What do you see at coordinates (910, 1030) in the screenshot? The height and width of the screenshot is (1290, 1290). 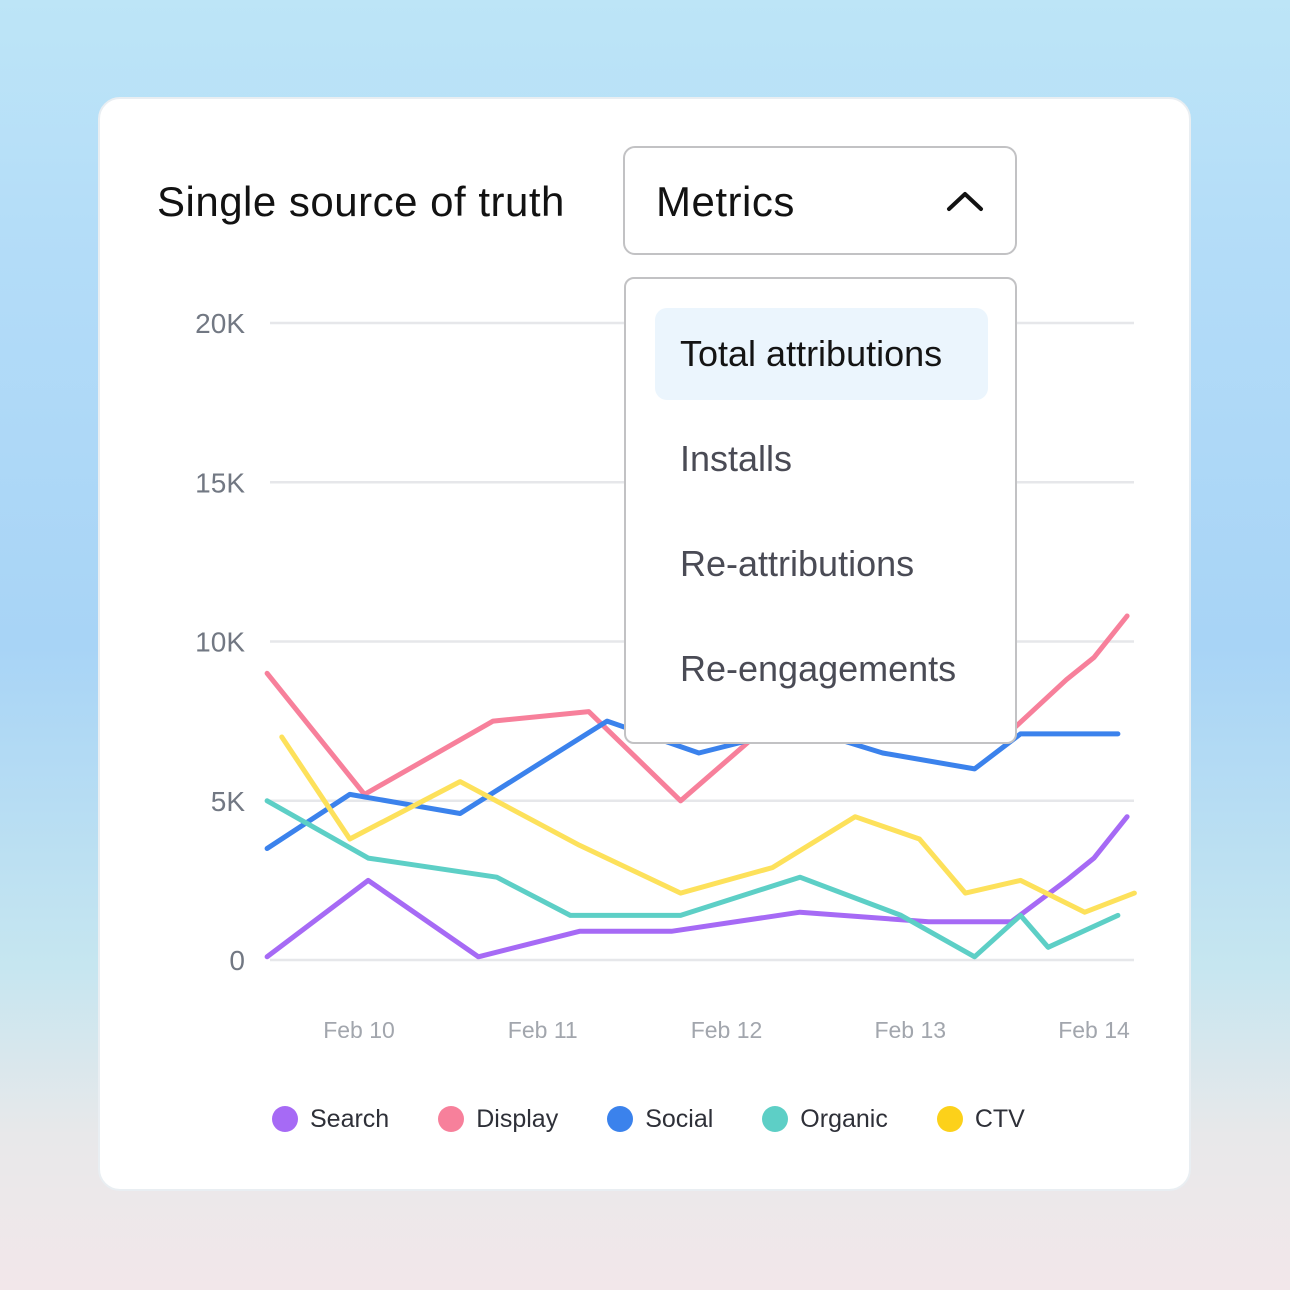 I see `x-tick-label-3: Feb 13` at bounding box center [910, 1030].